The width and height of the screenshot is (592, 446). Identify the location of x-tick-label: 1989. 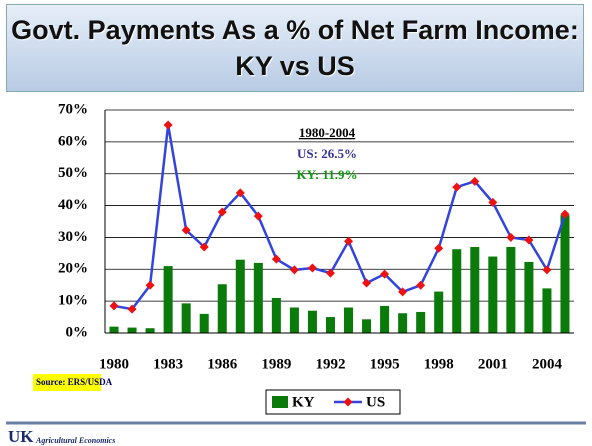
(276, 364).